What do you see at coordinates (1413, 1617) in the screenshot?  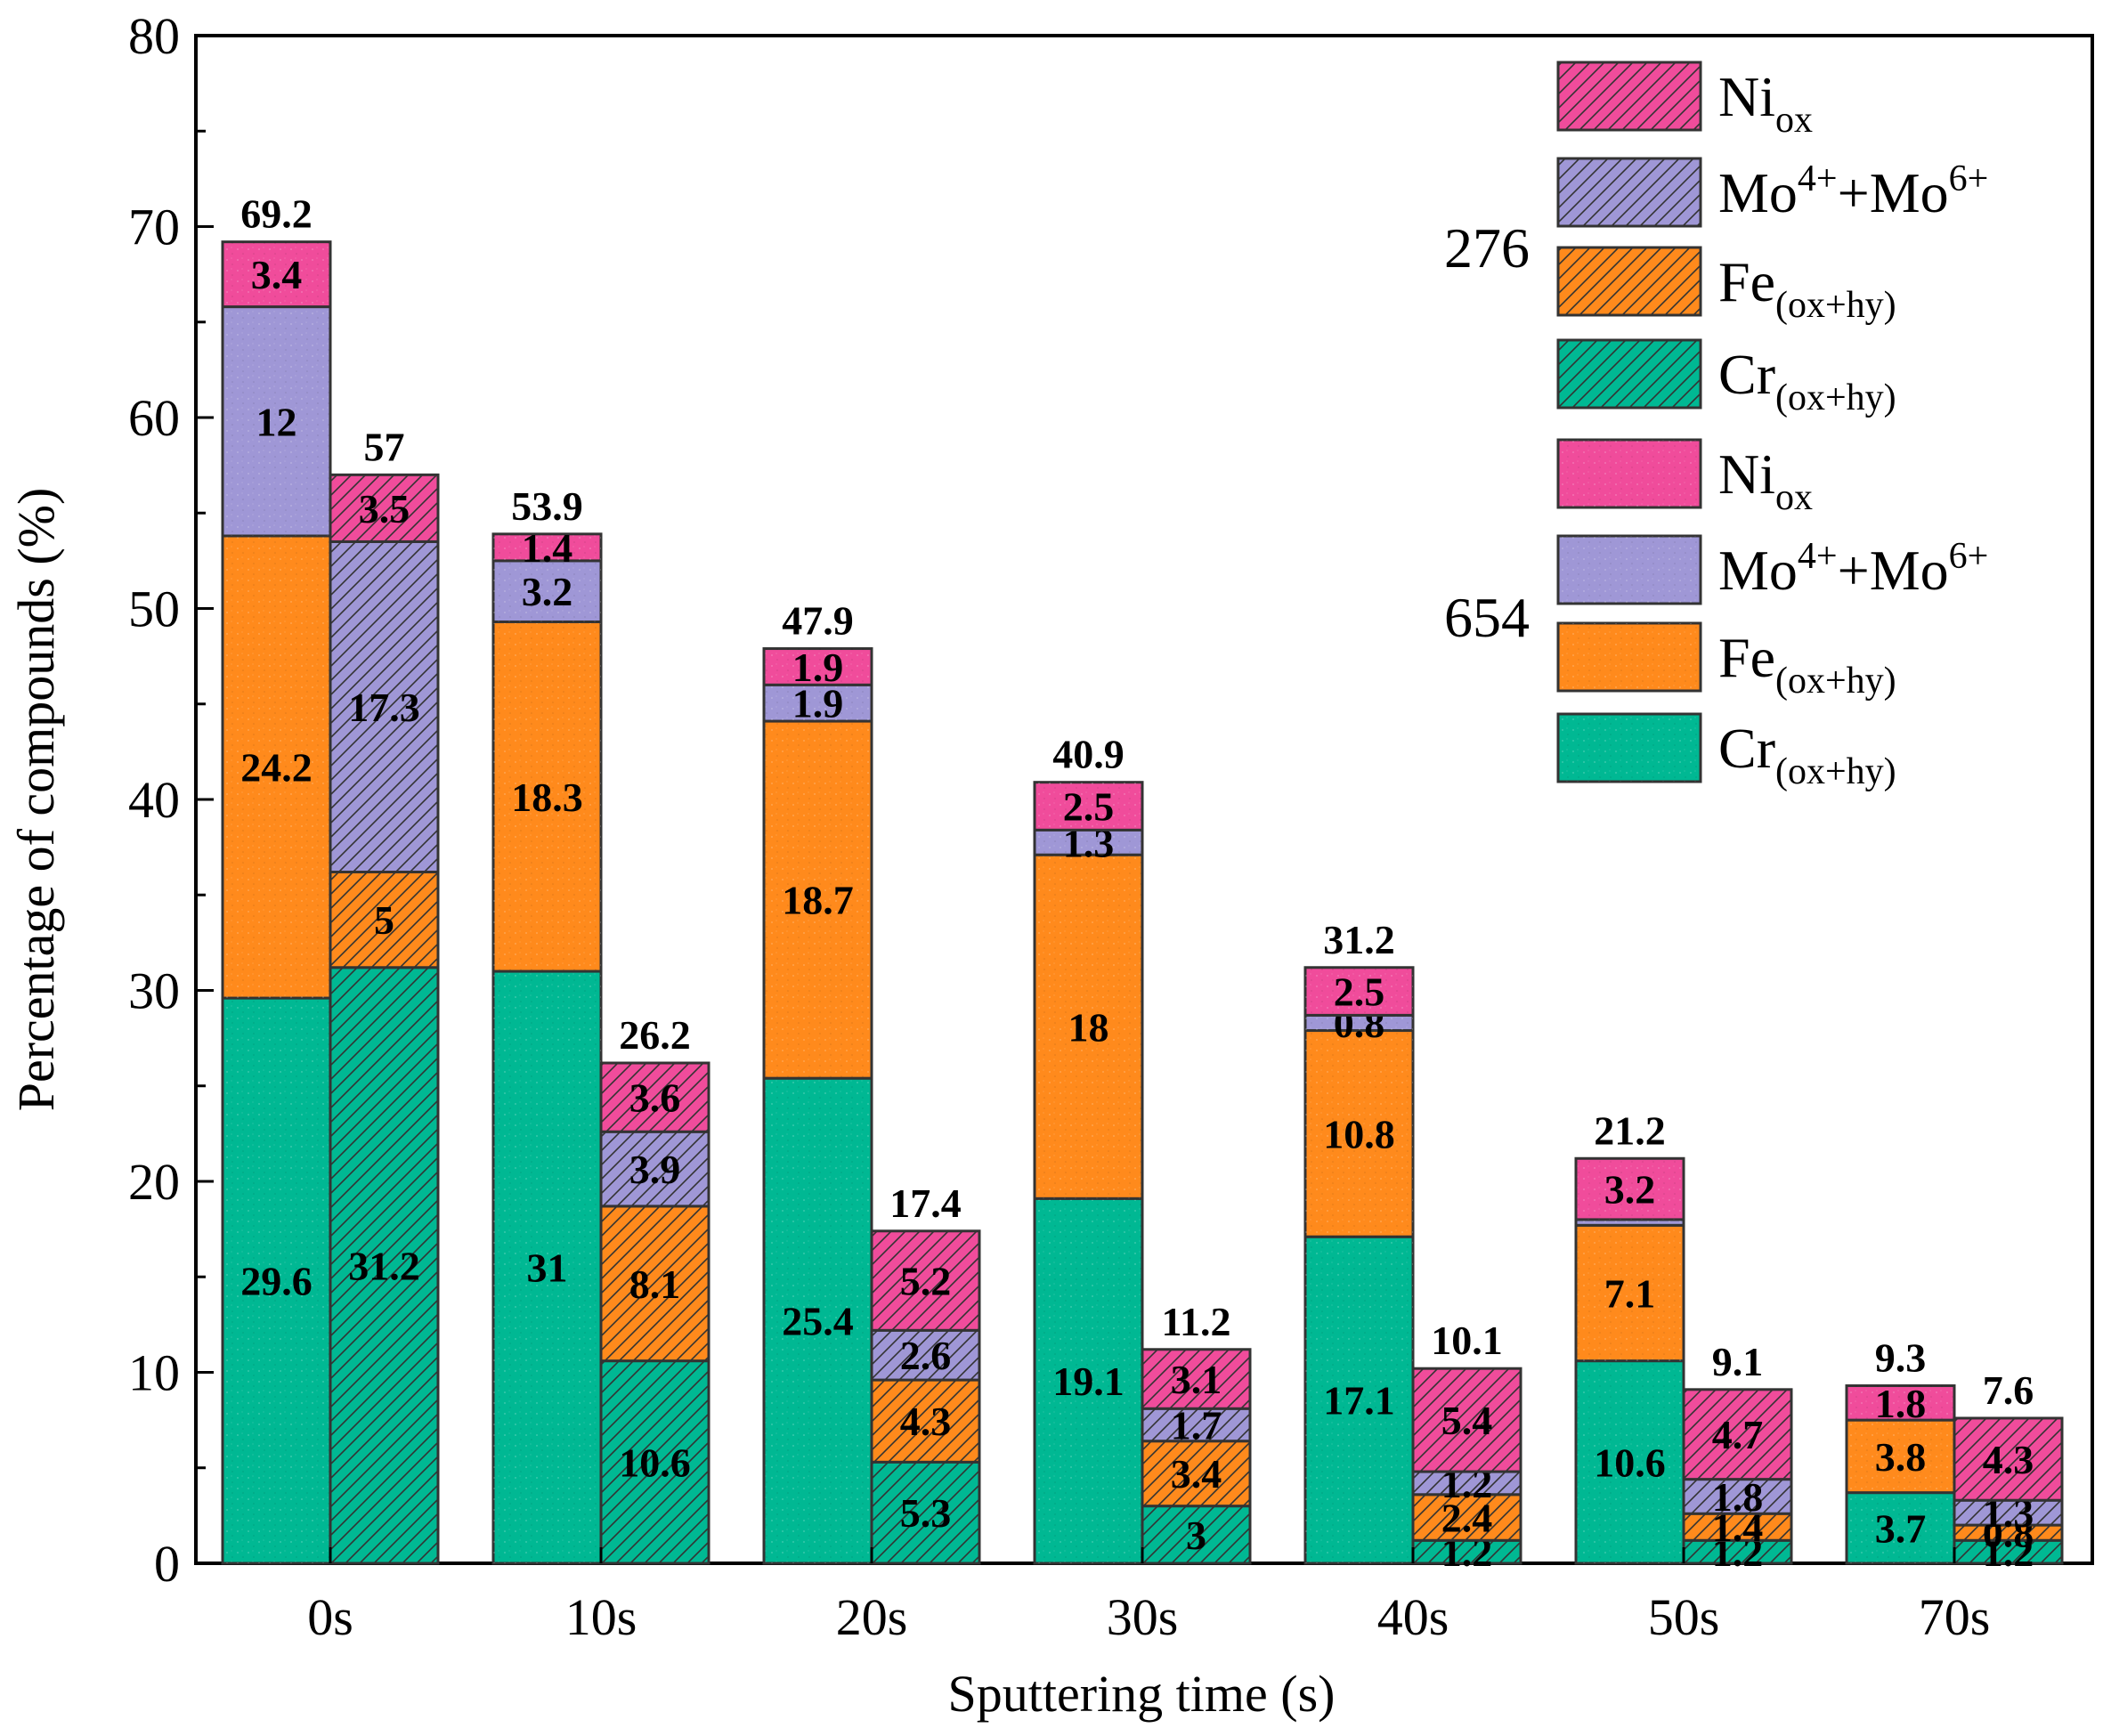 I see `x-tick-label: 40s` at bounding box center [1413, 1617].